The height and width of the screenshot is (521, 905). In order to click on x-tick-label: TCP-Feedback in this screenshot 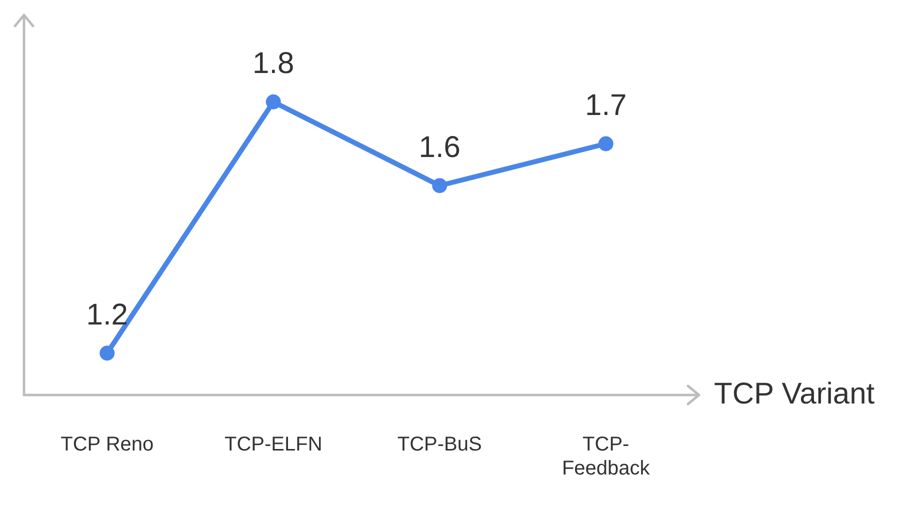, I will do `click(606, 457)`.